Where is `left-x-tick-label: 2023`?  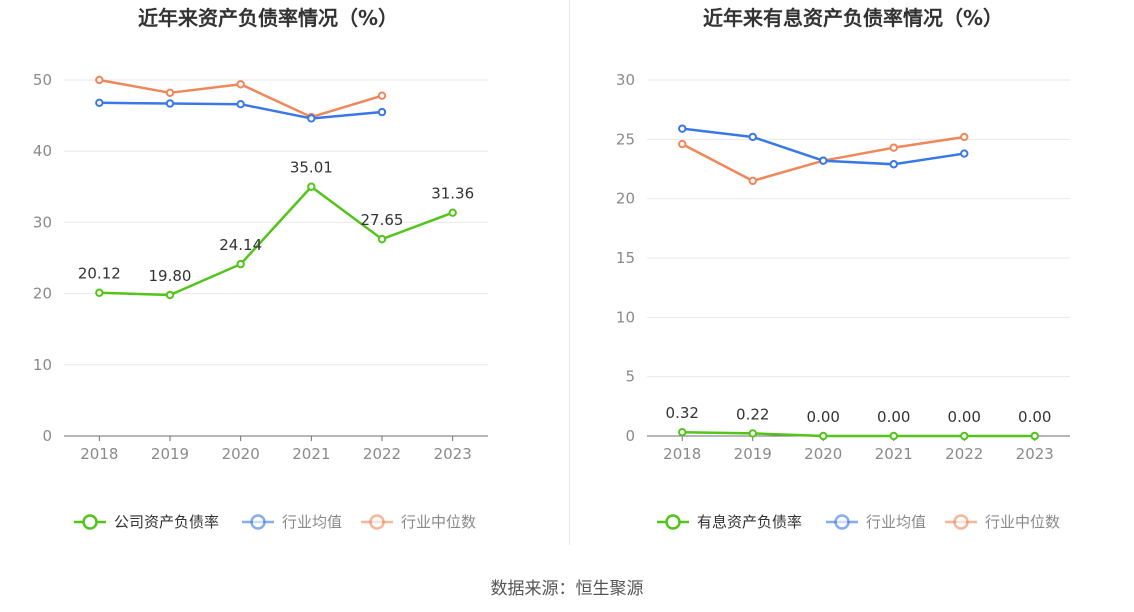
left-x-tick-label: 2023 is located at coordinates (453, 454).